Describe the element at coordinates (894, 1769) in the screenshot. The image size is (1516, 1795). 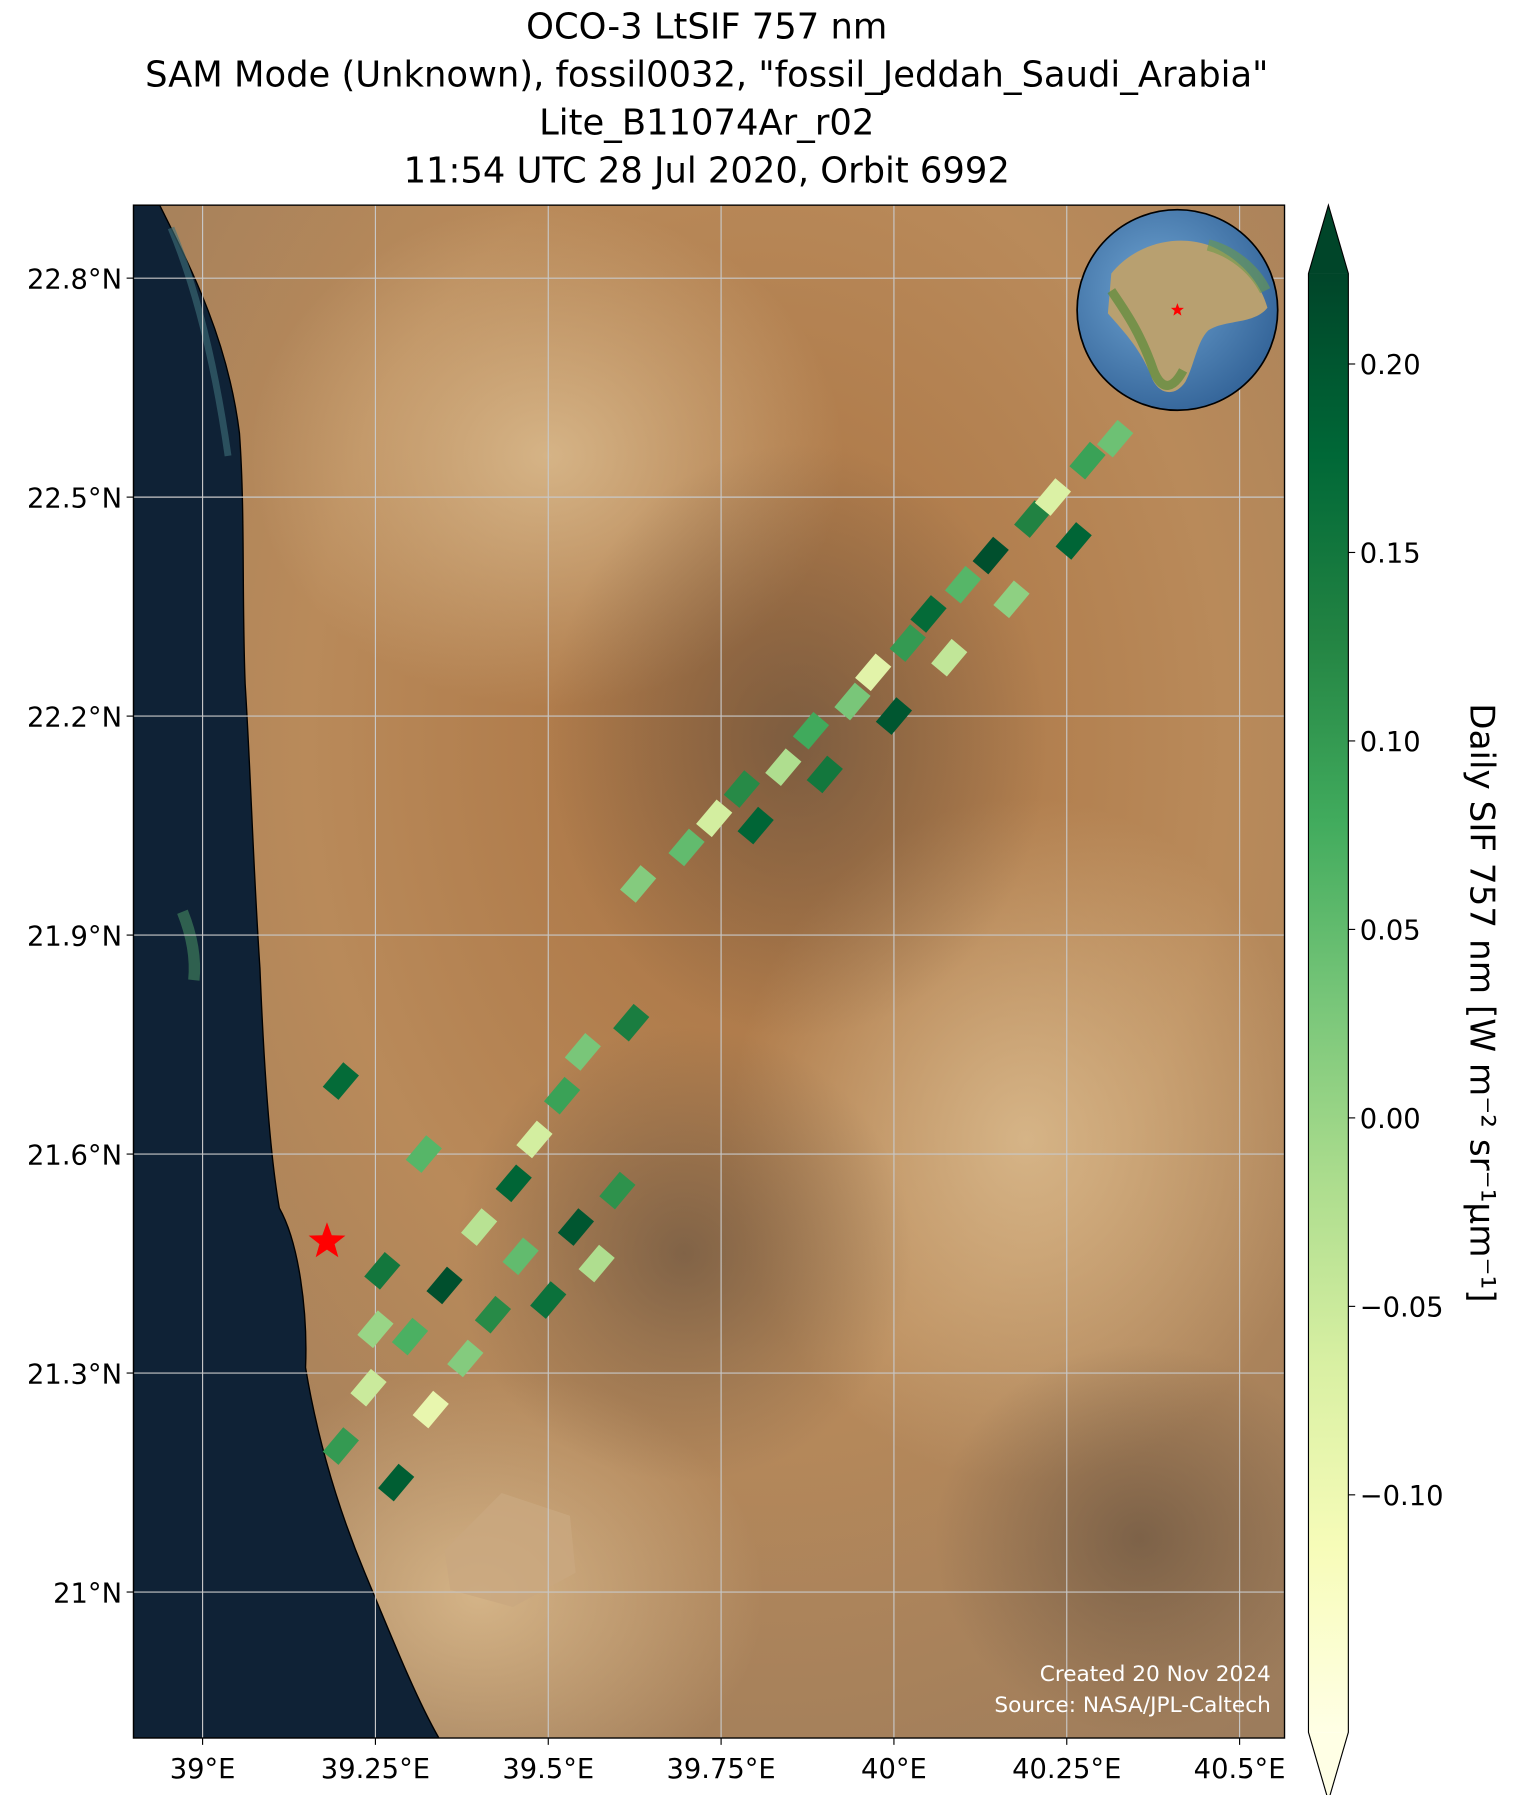
I see `x-tick-label: 40°E` at that location.